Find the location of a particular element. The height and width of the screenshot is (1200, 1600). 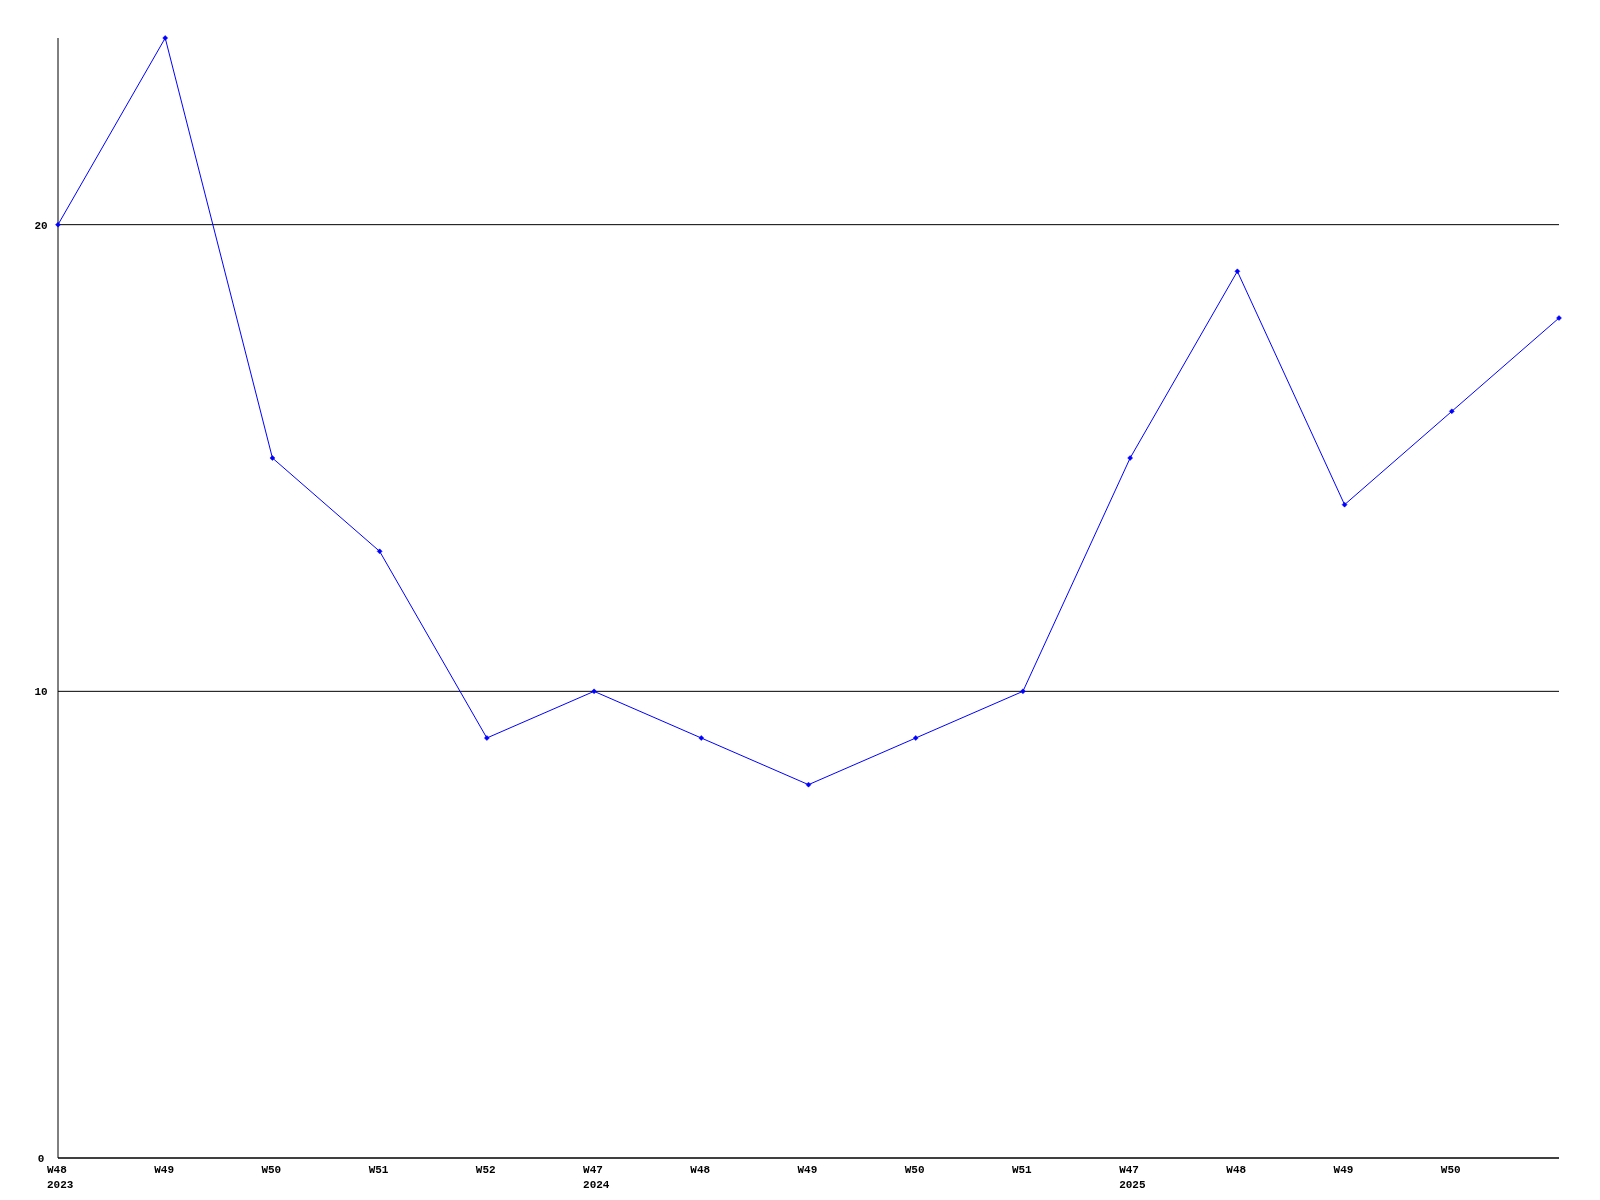

x-tick-label: W52 is located at coordinates (485, 1170).